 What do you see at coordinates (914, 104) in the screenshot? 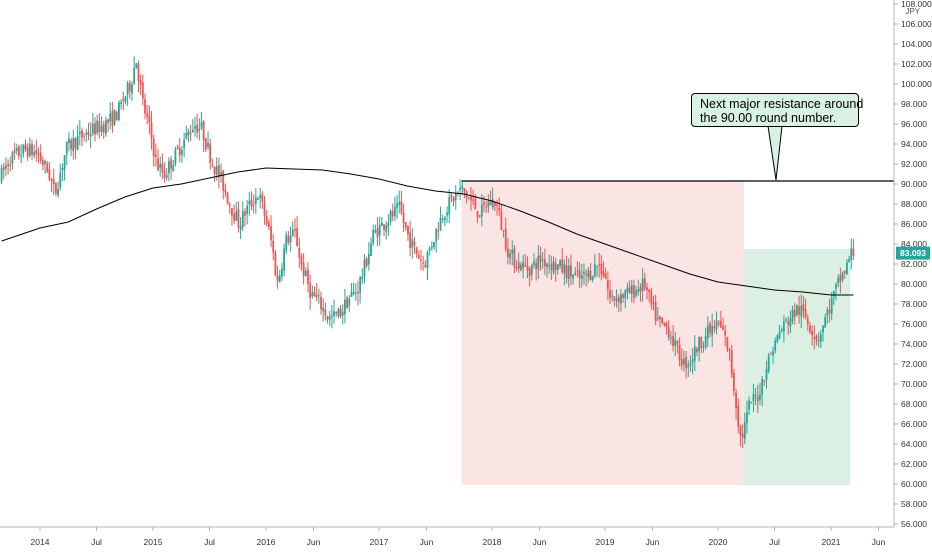
I see `y-tick-label: 98.000` at bounding box center [914, 104].